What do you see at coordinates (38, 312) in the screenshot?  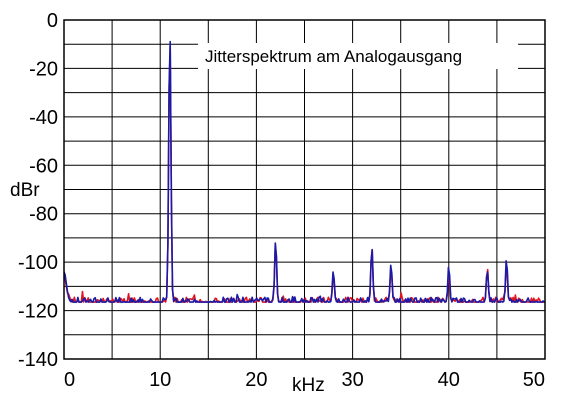 I see `y-tick-label: -120` at bounding box center [38, 312].